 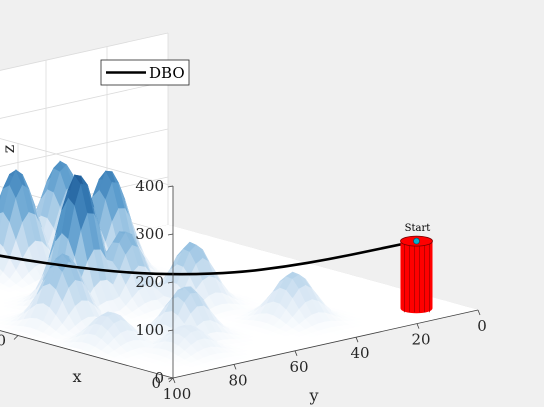 What do you see at coordinates (416, 277) in the screenshot?
I see `obstacle-body` at bounding box center [416, 277].